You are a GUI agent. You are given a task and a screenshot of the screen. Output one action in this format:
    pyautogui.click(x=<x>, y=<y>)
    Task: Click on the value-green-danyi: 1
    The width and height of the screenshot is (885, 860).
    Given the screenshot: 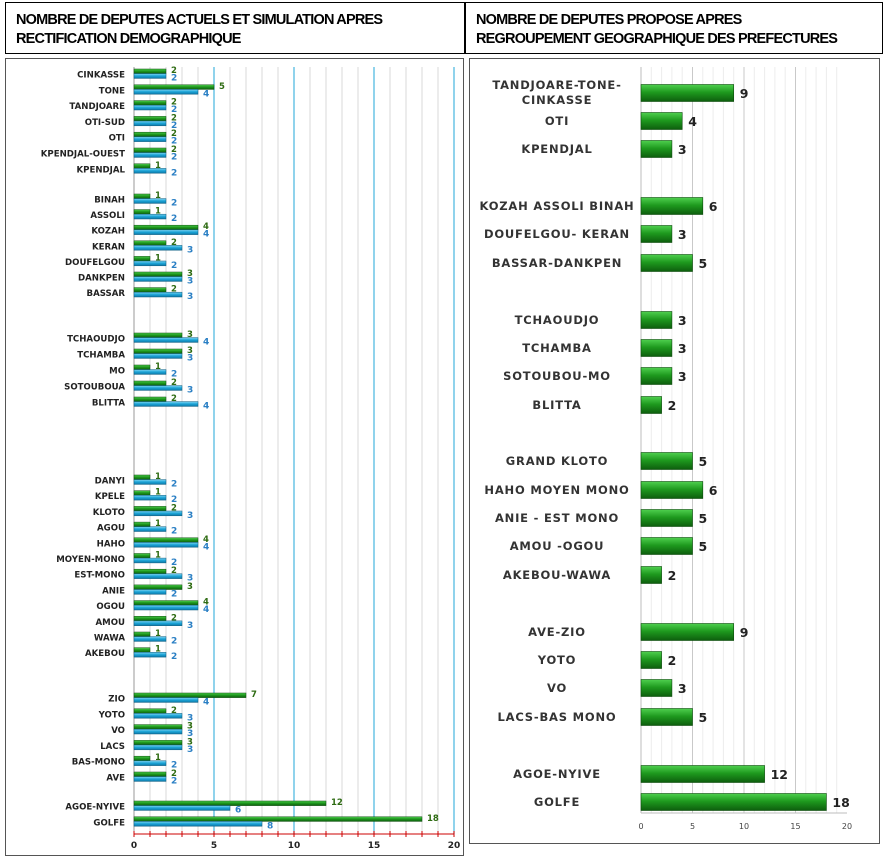 What is the action you would take?
    pyautogui.click(x=158, y=477)
    